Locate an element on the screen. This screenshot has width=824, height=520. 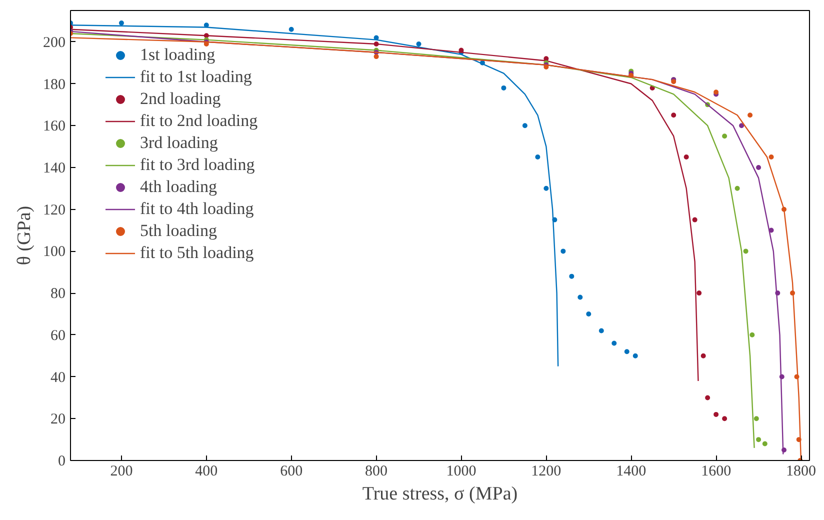
y-tick-label: 60 is located at coordinates (58, 336).